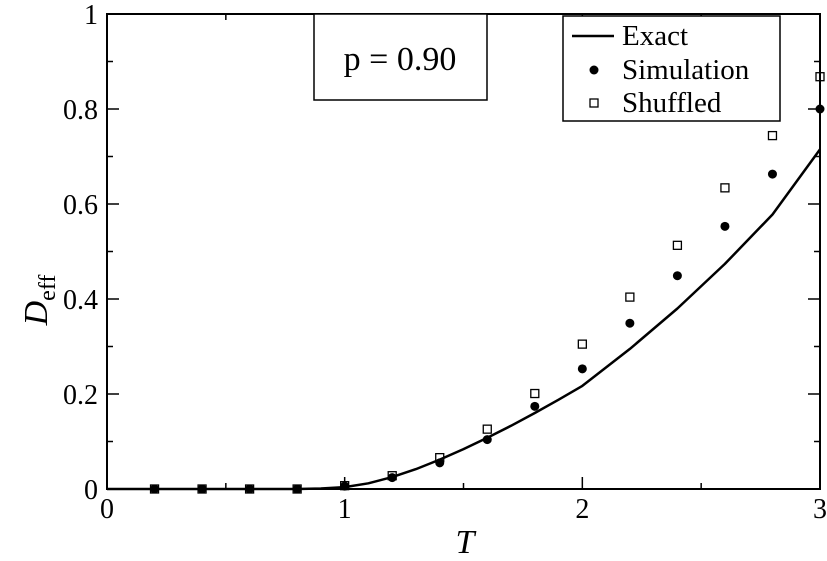 This screenshot has height=561, width=827. Describe the element at coordinates (48, 288) in the screenshot. I see `y-axis-label-sub: eff` at that location.